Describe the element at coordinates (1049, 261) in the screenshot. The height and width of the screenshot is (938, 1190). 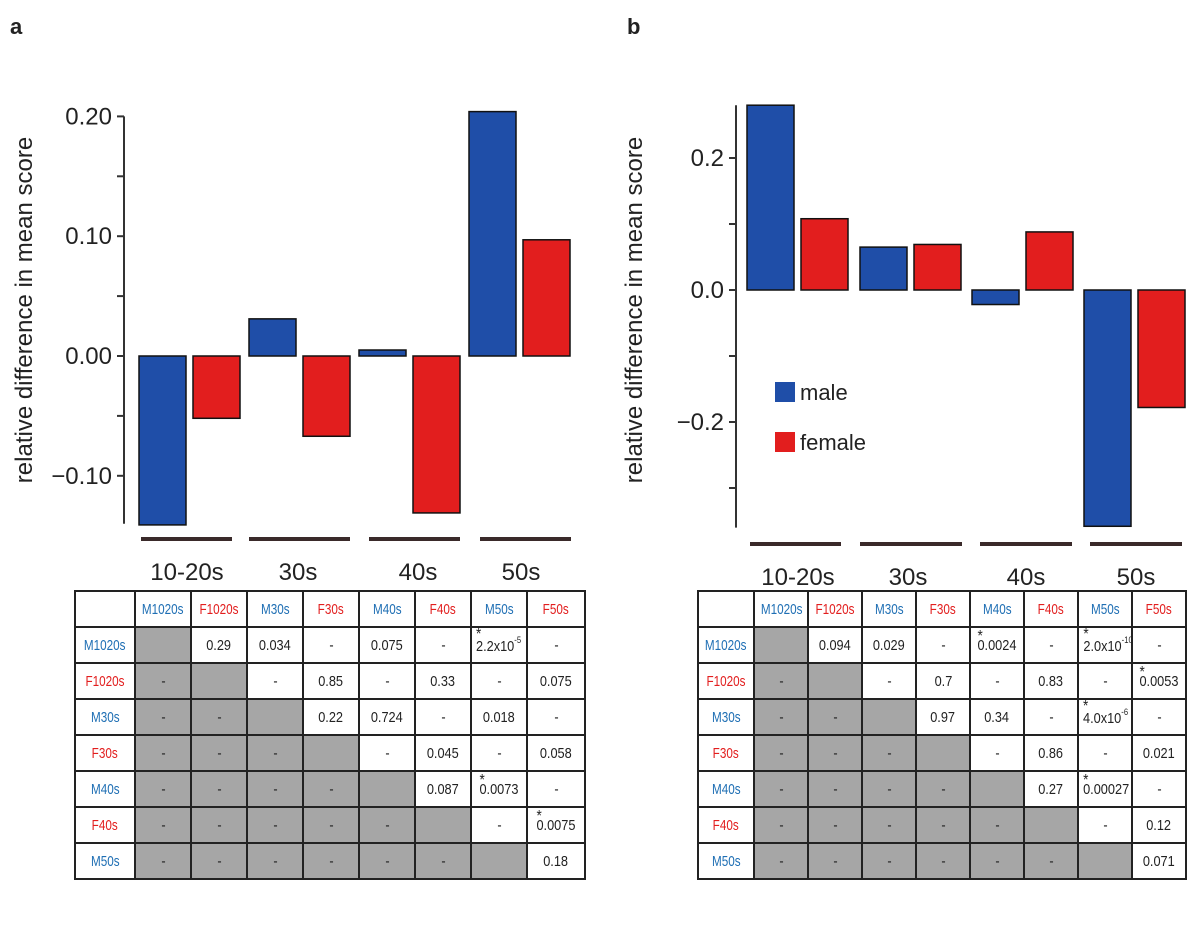
I see `bar-female-40s` at that location.